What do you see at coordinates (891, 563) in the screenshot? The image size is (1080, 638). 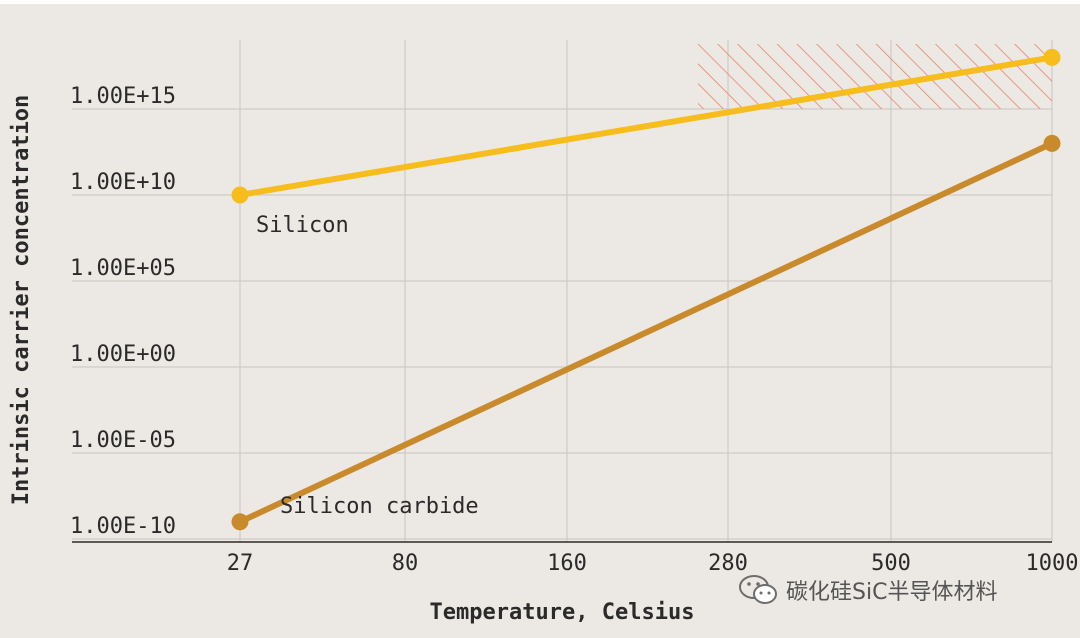 I see `x-tick-label: 500` at bounding box center [891, 563].